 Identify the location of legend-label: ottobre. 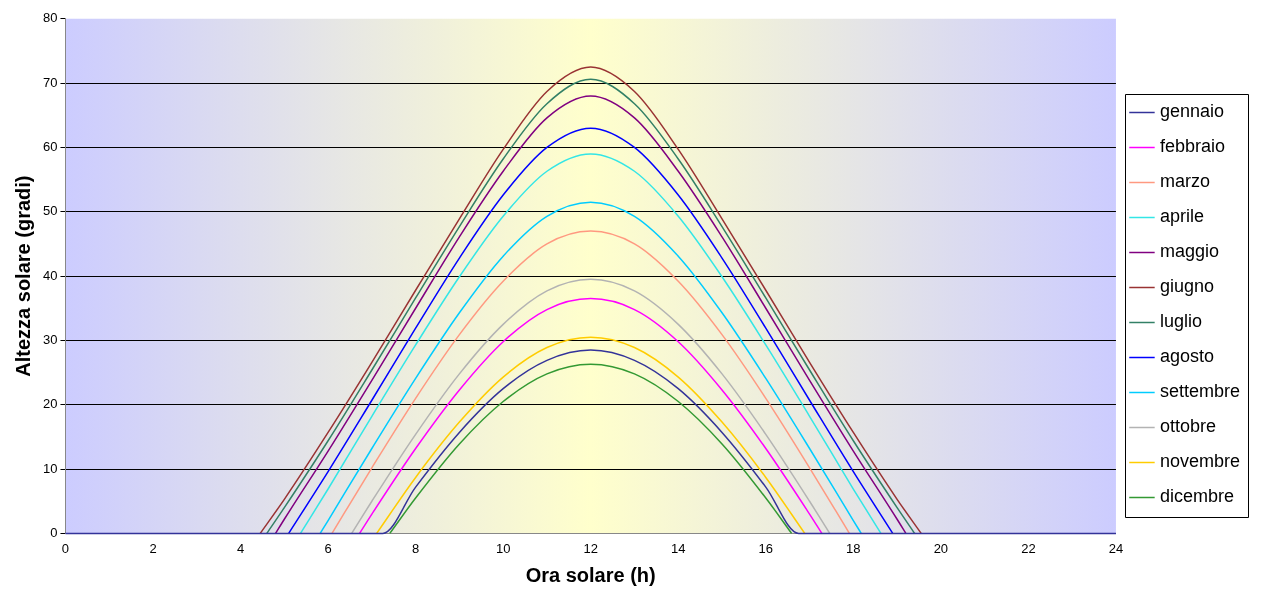
(1187, 426).